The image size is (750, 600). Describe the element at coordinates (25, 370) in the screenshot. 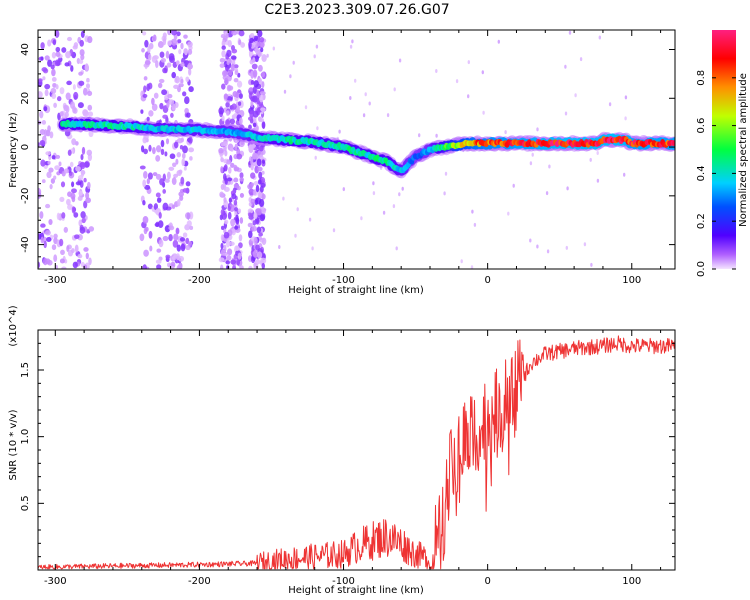

I see `snr-ytick-label: 1.5` at that location.